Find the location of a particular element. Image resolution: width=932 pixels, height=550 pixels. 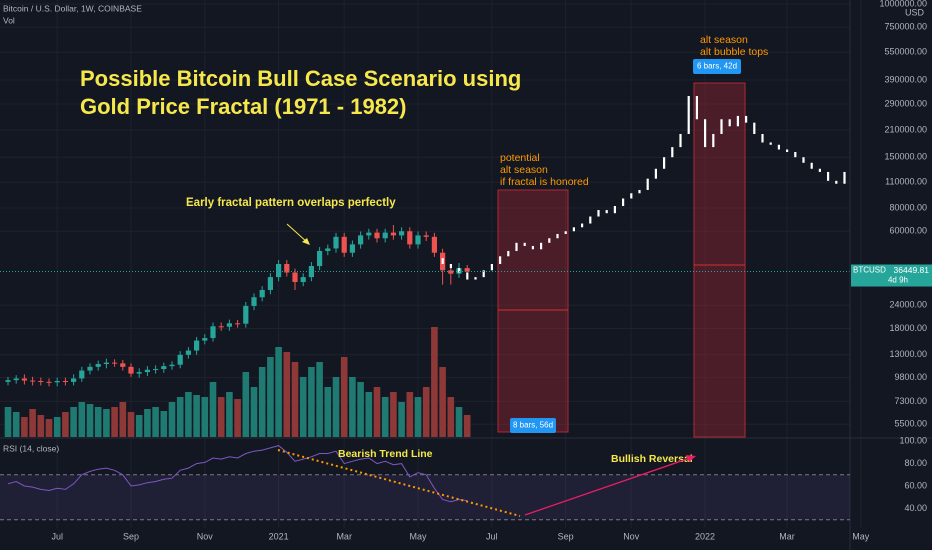

x-tick-label: Nov is located at coordinates (631, 536).